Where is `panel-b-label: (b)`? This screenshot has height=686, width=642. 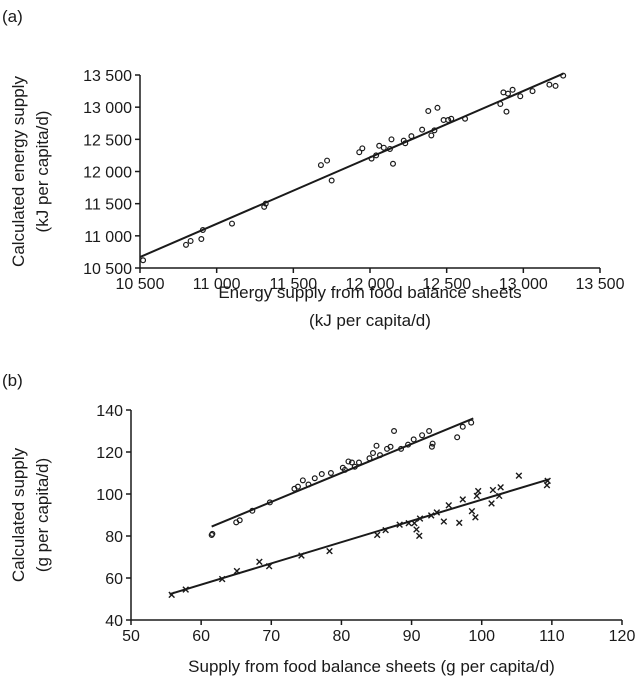 panel-b-label: (b) is located at coordinates (12, 380).